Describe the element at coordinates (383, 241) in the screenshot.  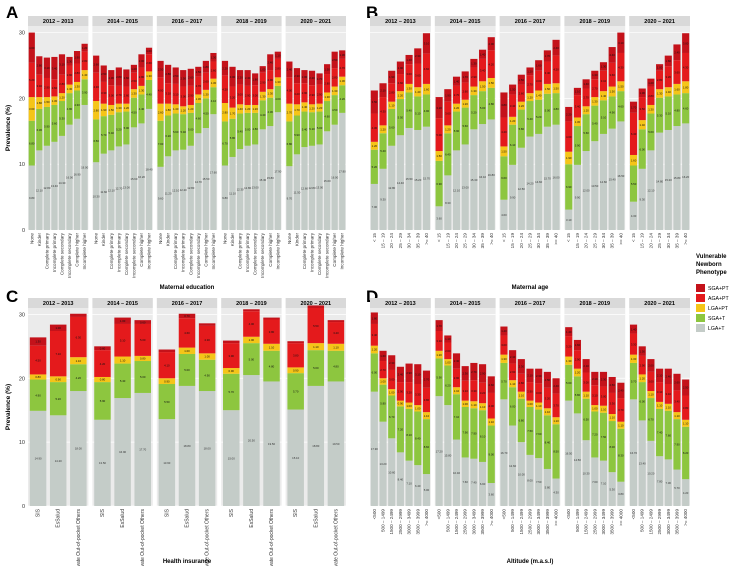
I see `x-tick-label: 15 – 19` at that location.